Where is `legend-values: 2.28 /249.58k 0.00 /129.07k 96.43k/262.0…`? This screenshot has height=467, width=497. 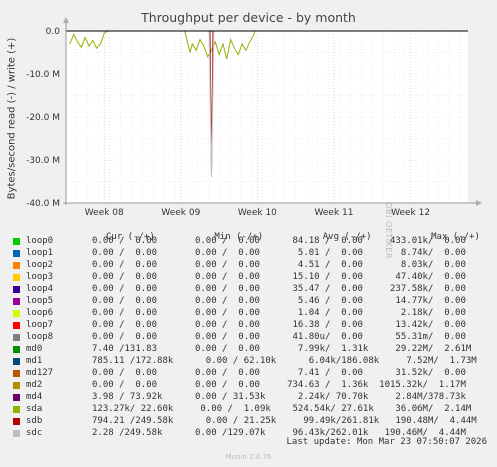 legend-values: 2.28 /249.58k 0.00 /129.07k 96.43k/262.0… is located at coordinates (279, 433).